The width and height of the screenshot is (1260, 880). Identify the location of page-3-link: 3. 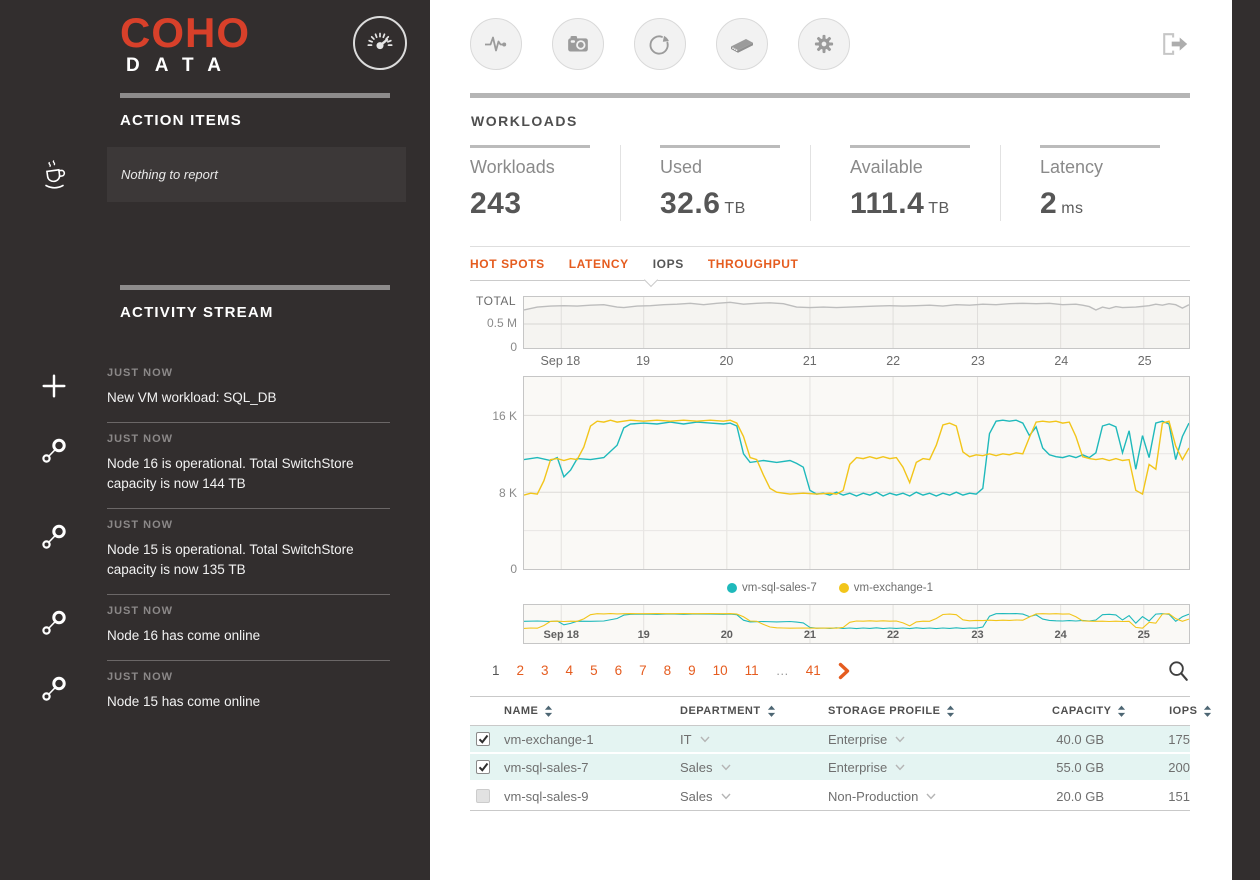
(545, 670).